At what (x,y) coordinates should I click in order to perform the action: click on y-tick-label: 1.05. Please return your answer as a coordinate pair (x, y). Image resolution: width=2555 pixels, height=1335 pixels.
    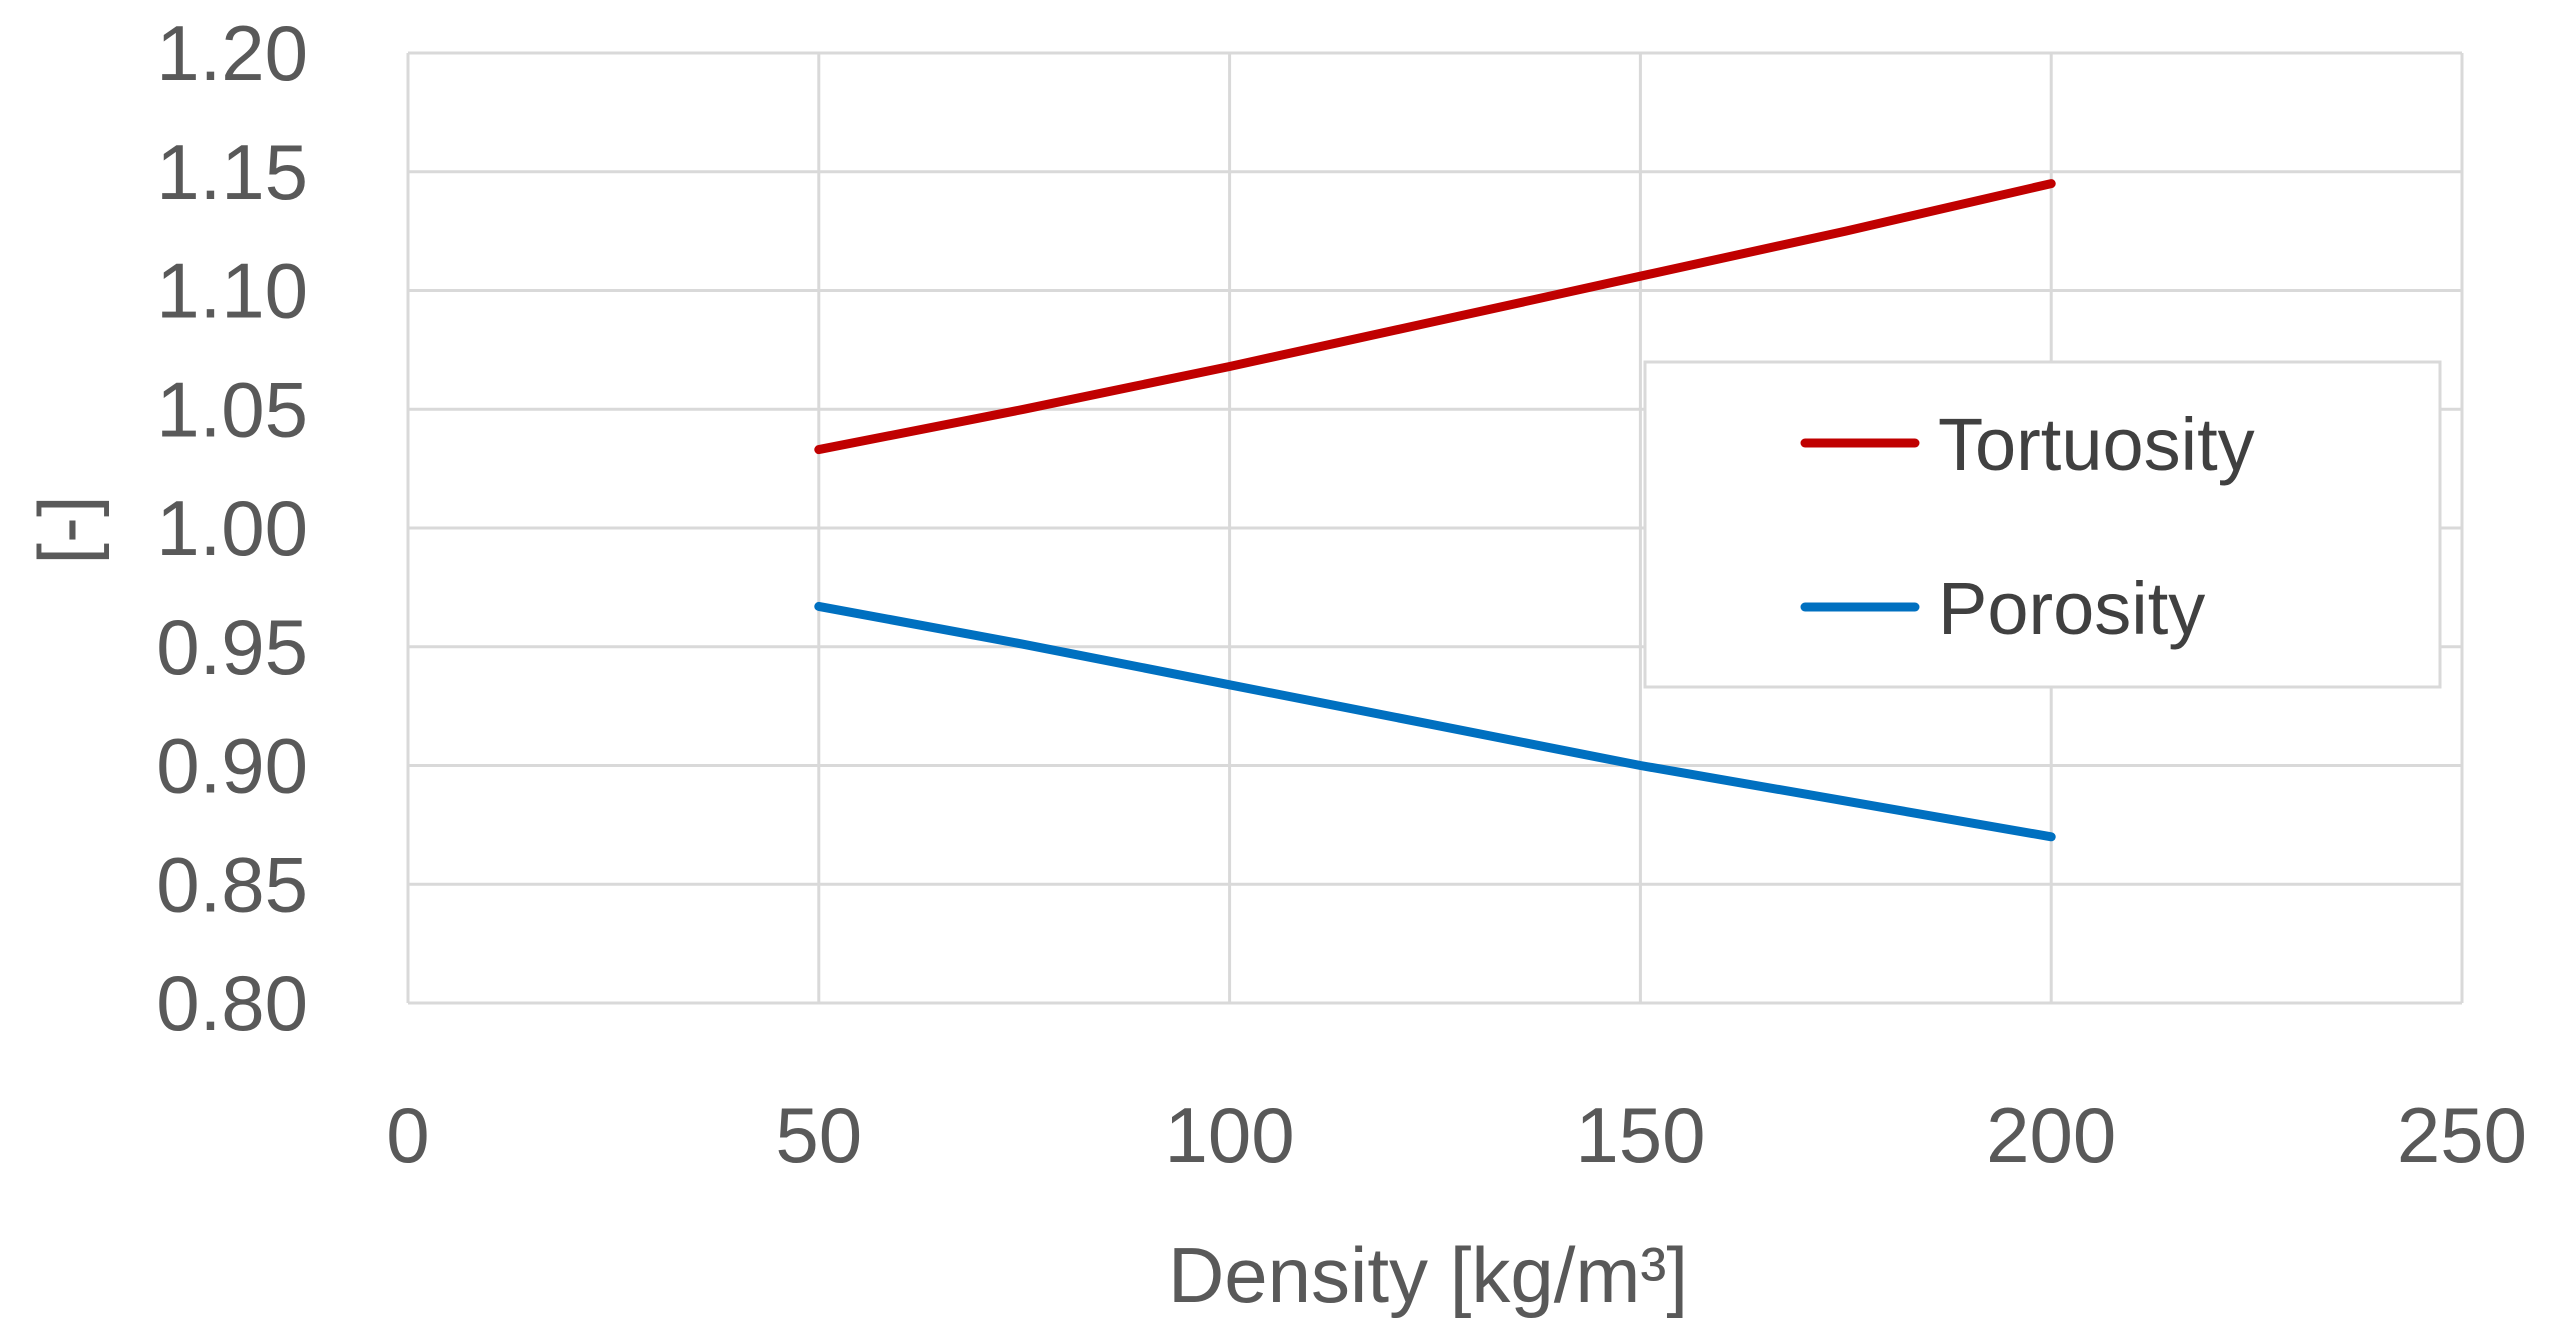
    Looking at the image, I should click on (232, 409).